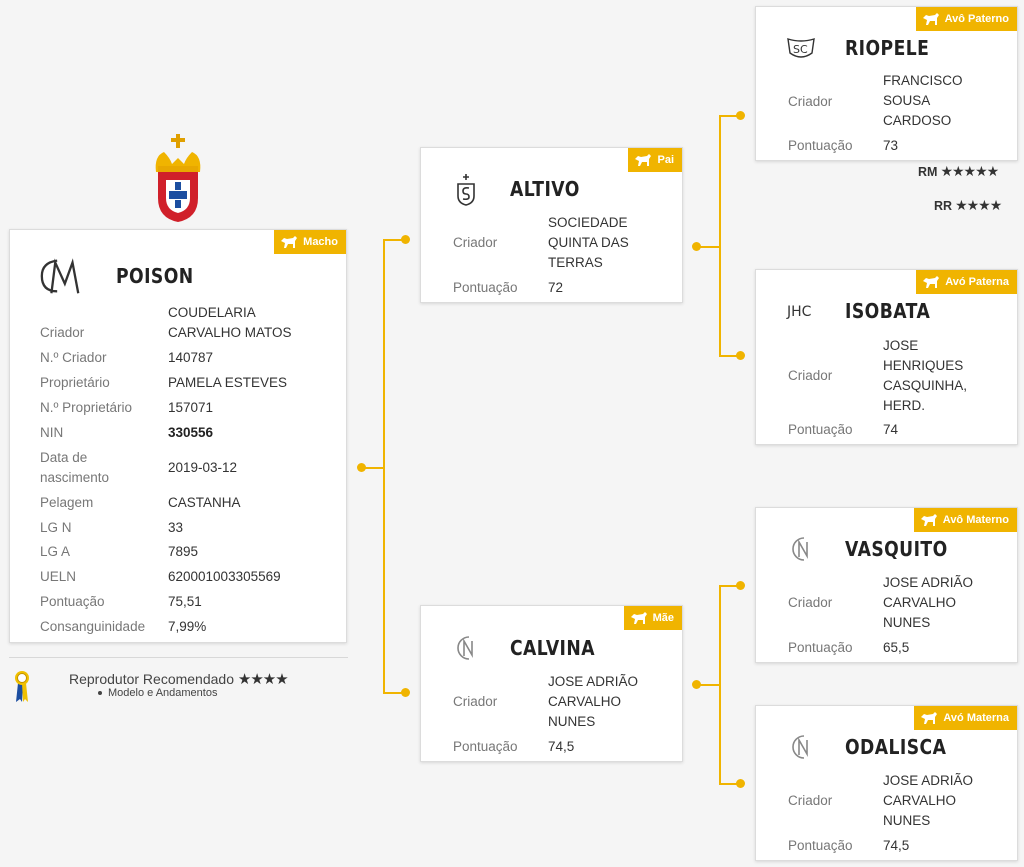 Image resolution: width=1024 pixels, height=867 pixels. I want to click on value-nin: 330556, so click(191, 432).